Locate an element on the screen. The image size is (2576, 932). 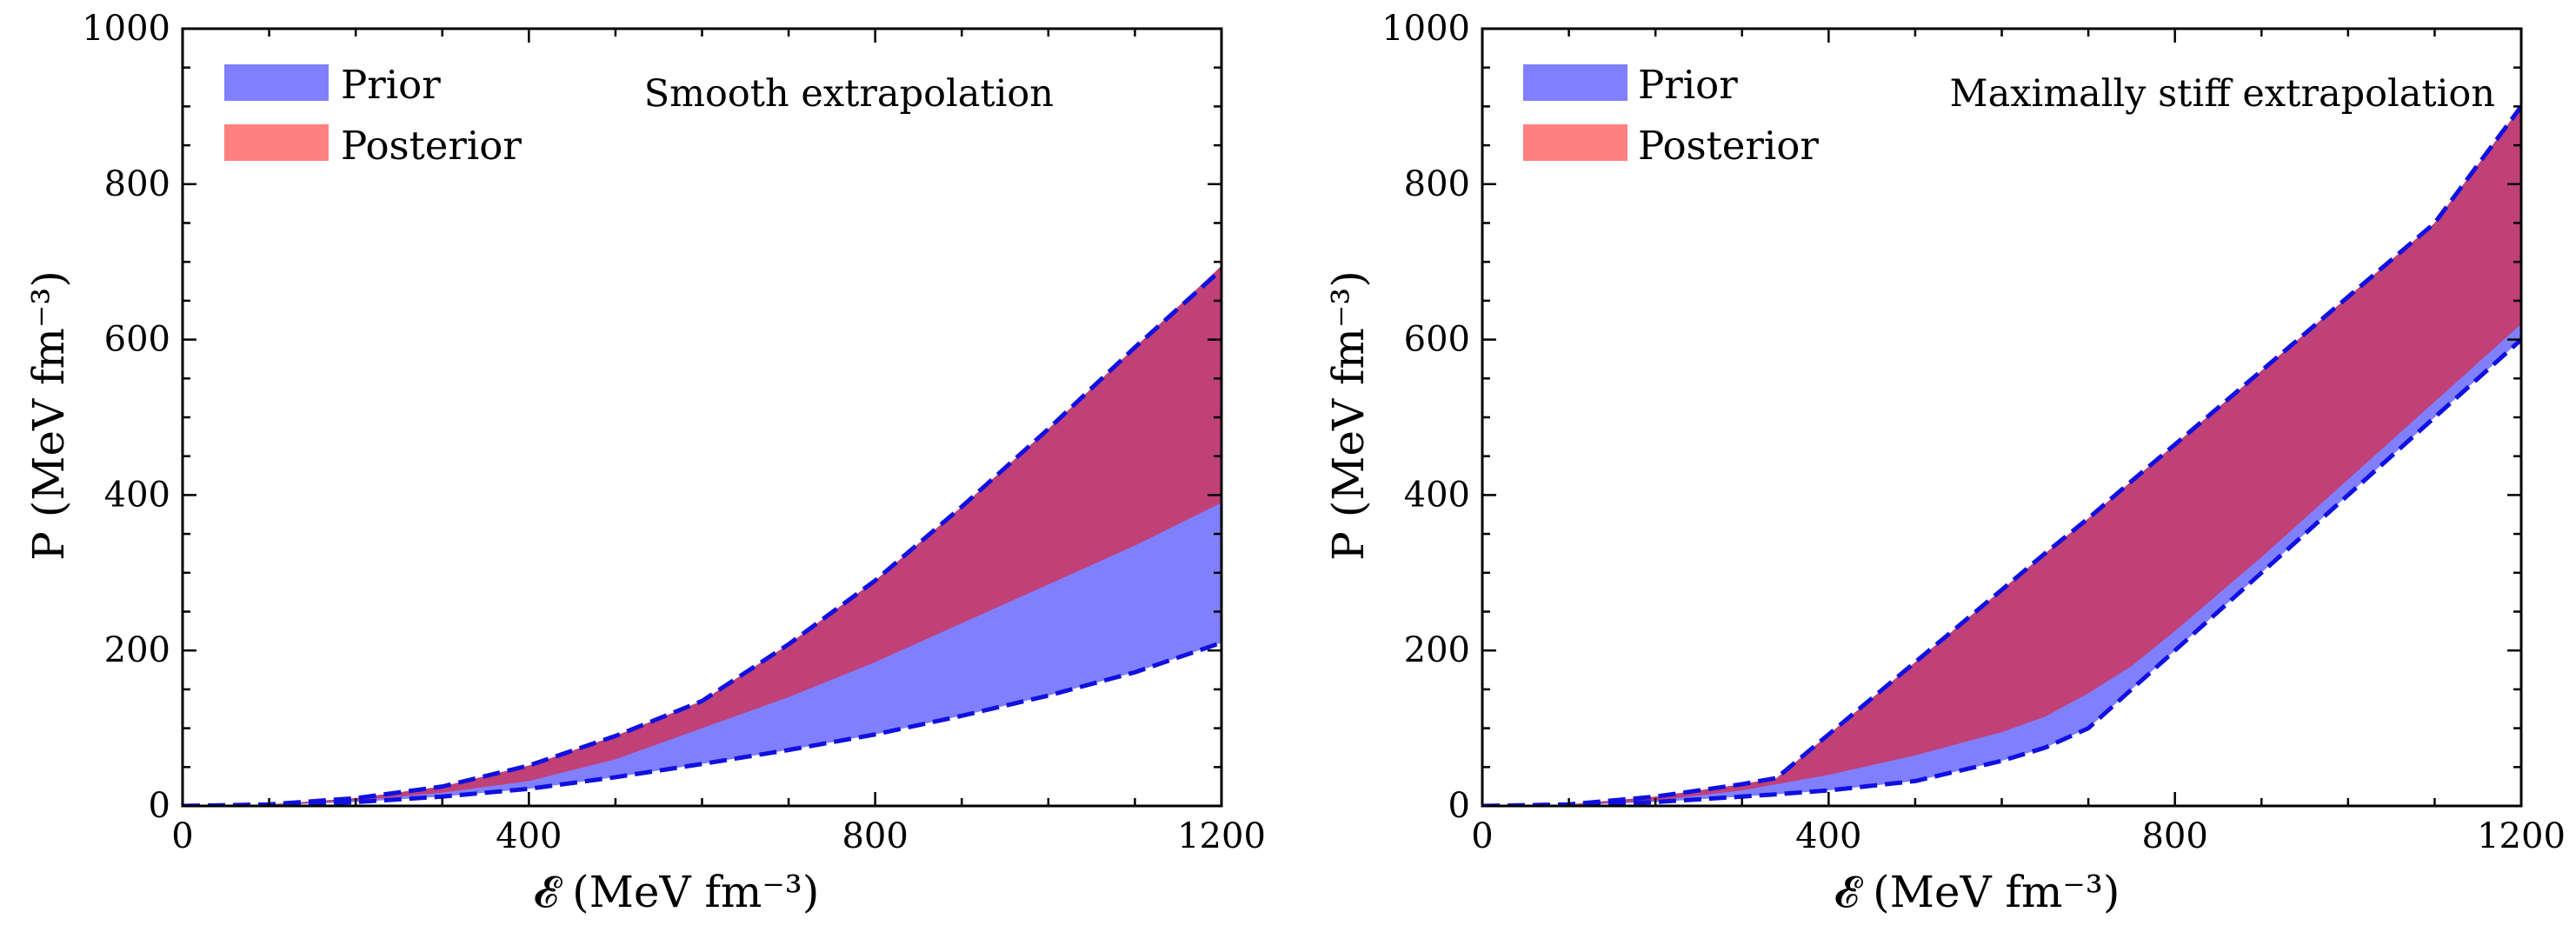
right-legend-prior-label: Prior is located at coordinates (1688, 85).